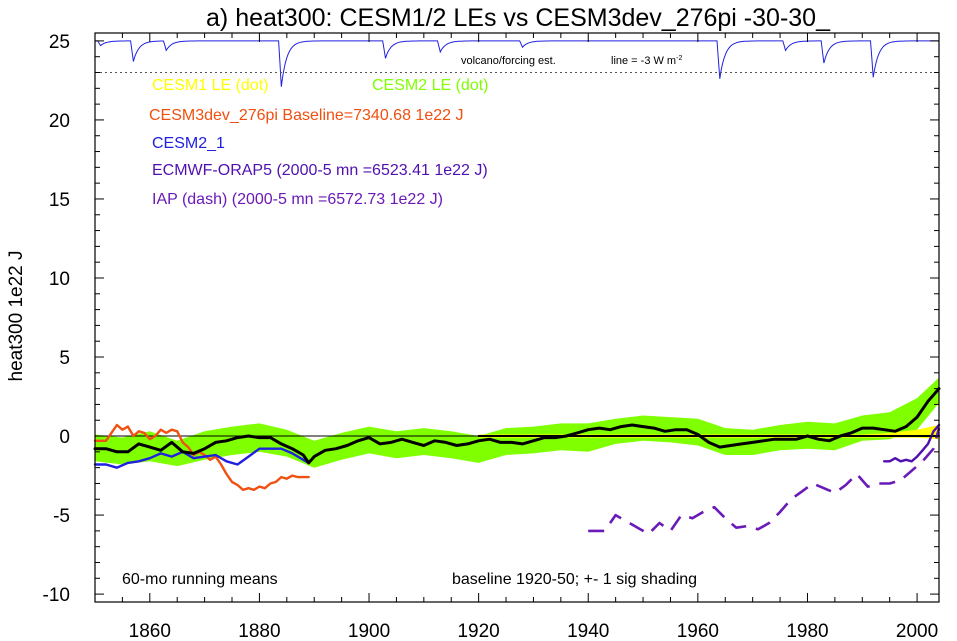 This screenshot has width=957, height=641. Describe the element at coordinates (917, 631) in the screenshot. I see `x-tick-label: 2000` at that location.